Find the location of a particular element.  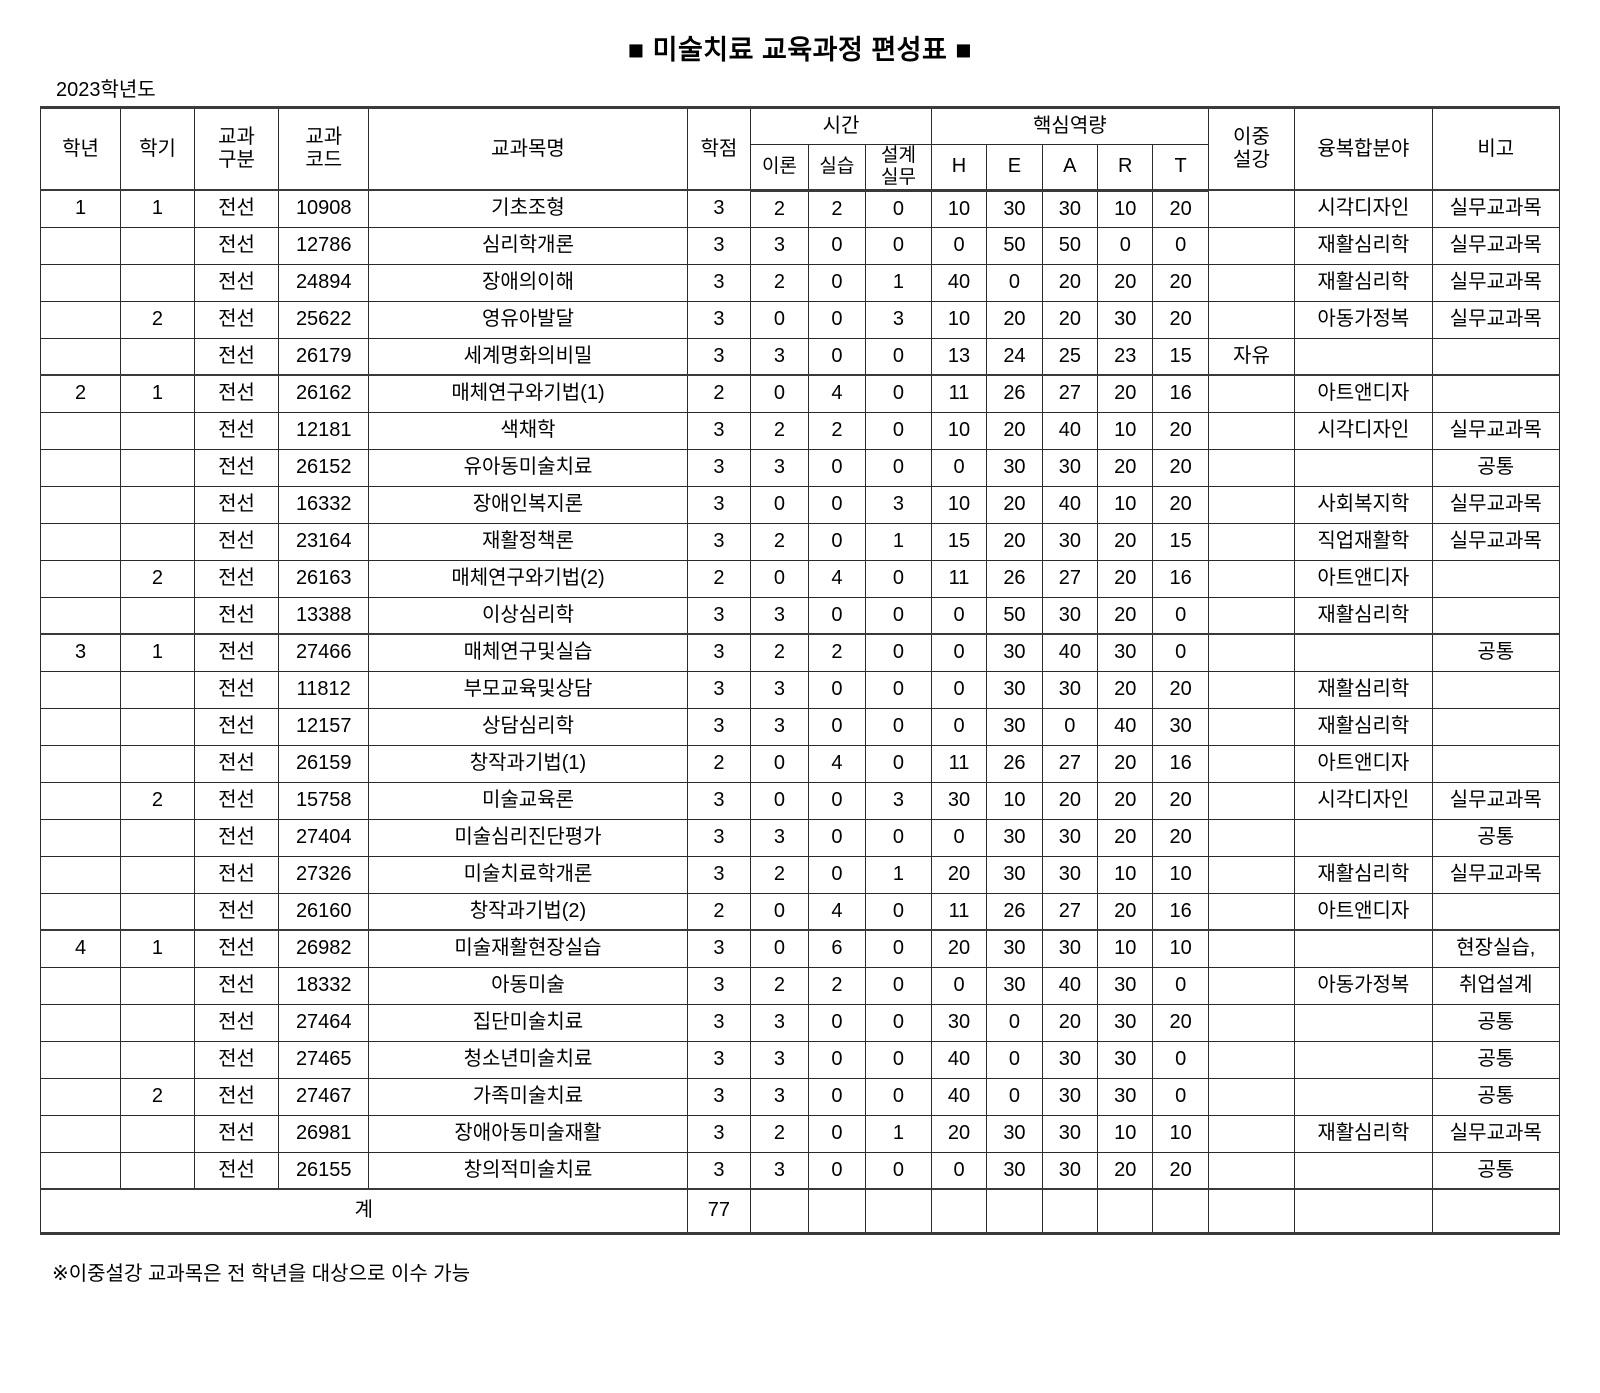

cell-competency-r: 10 is located at coordinates (1125, 1133).